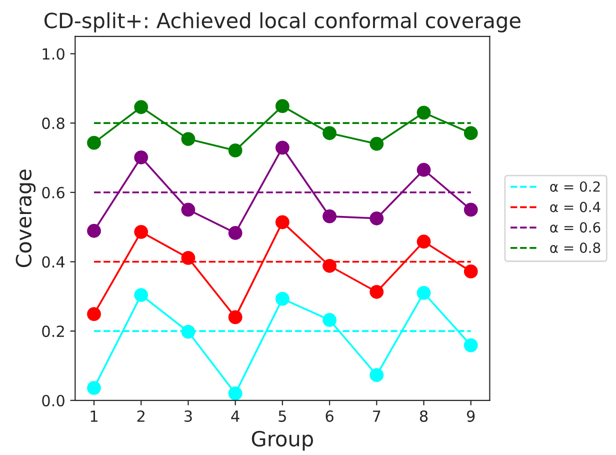  What do you see at coordinates (53, 262) in the screenshot?
I see `y-tick-label: 0.4` at bounding box center [53, 262].